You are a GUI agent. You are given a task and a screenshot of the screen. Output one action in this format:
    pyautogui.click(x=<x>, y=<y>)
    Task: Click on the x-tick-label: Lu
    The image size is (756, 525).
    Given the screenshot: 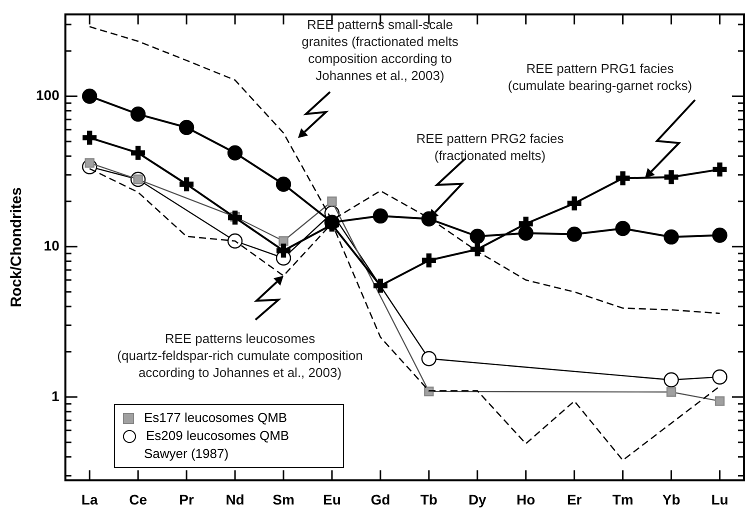 What is the action you would take?
    pyautogui.click(x=719, y=499)
    